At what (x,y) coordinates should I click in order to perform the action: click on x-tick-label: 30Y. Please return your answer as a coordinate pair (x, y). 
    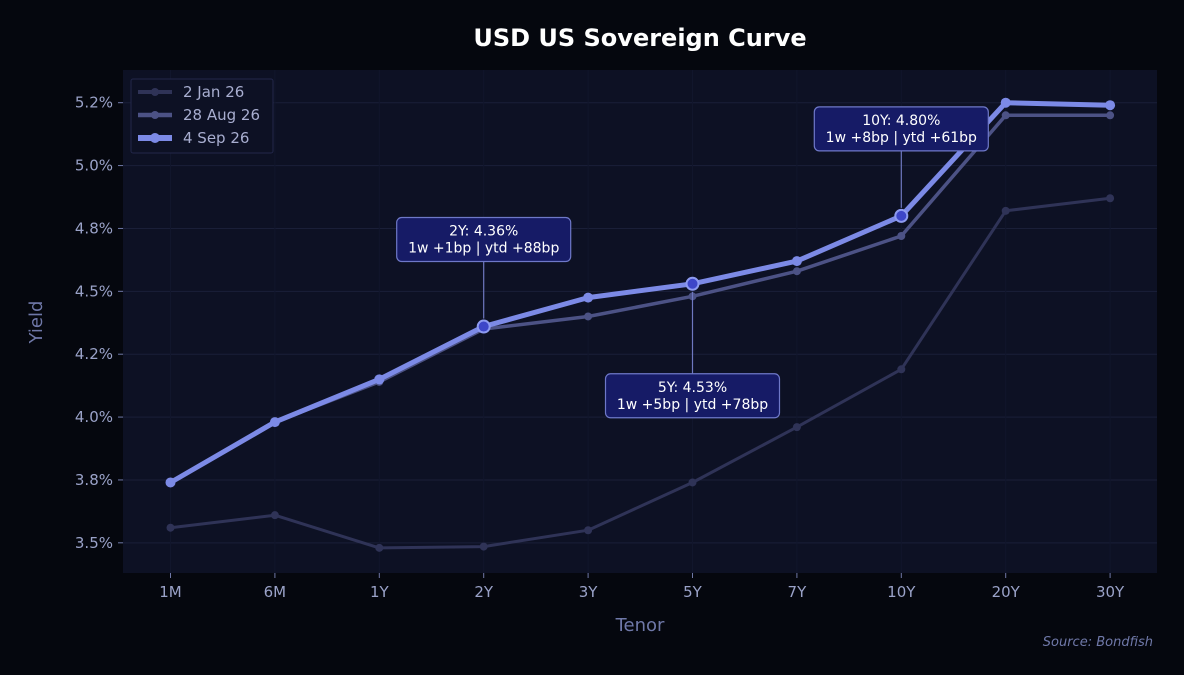
    Looking at the image, I should click on (1110, 592).